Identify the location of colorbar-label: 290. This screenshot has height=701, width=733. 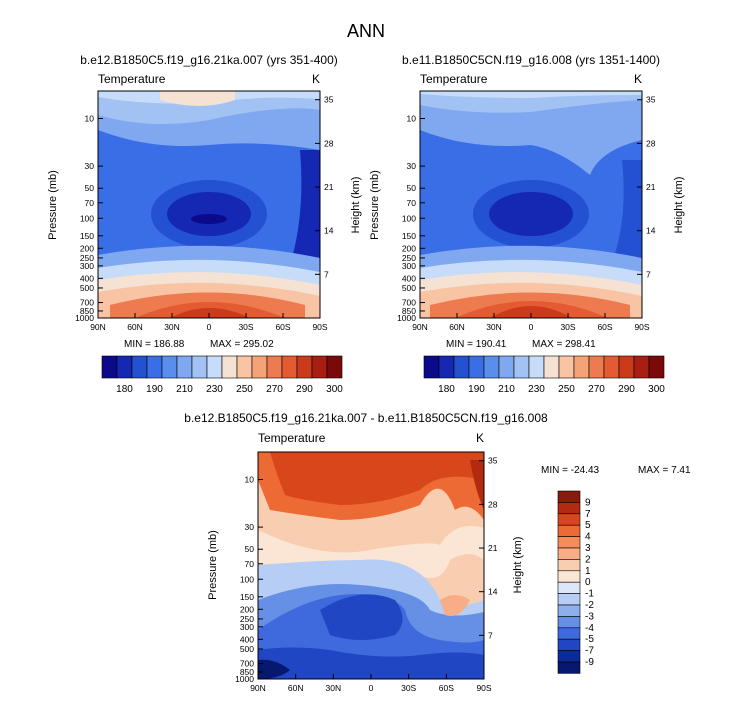
(304, 389).